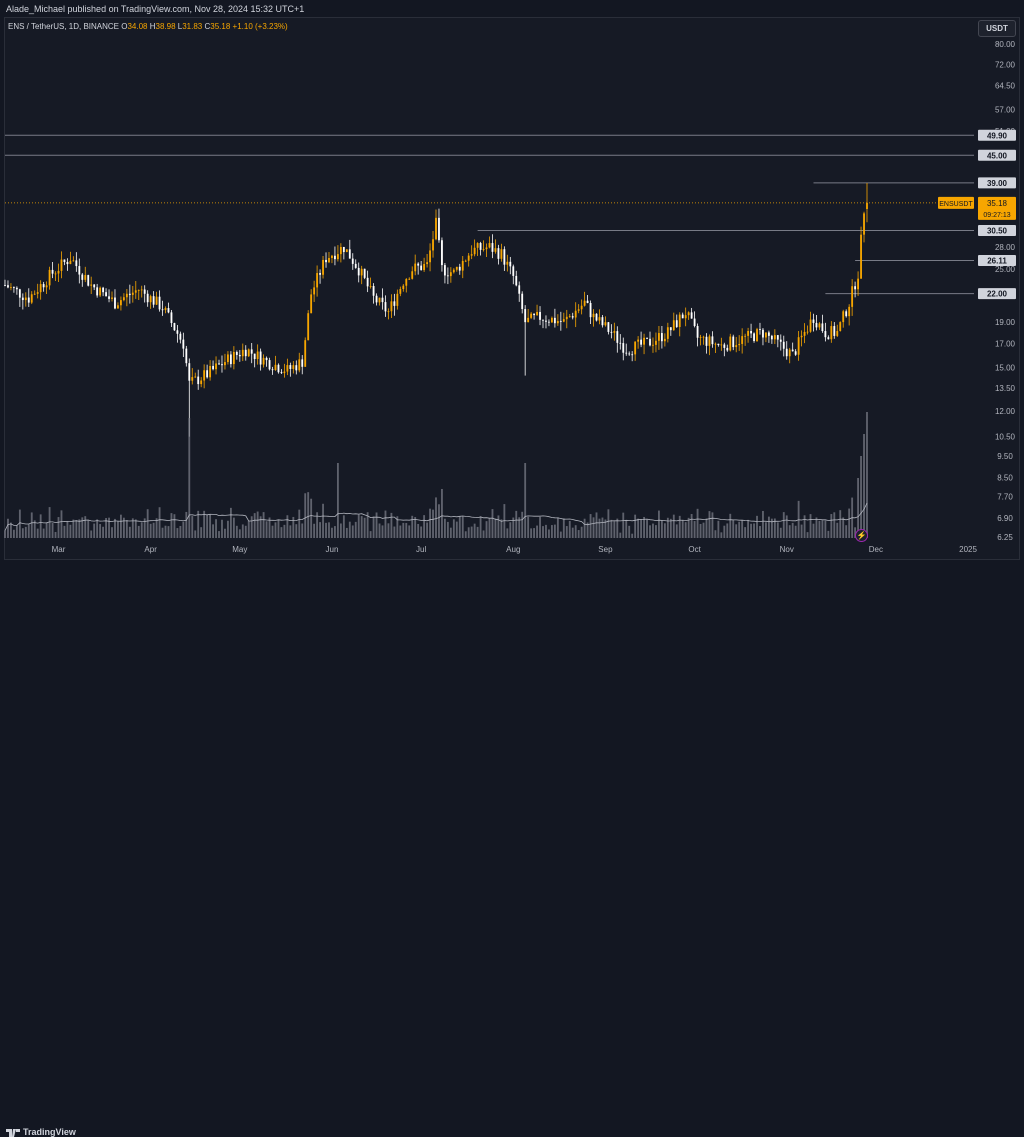 The image size is (1024, 1137). Describe the element at coordinates (63, 26) in the screenshot. I see `symbol-name: ENS / TetherUS, 1D, BINANCE` at that location.